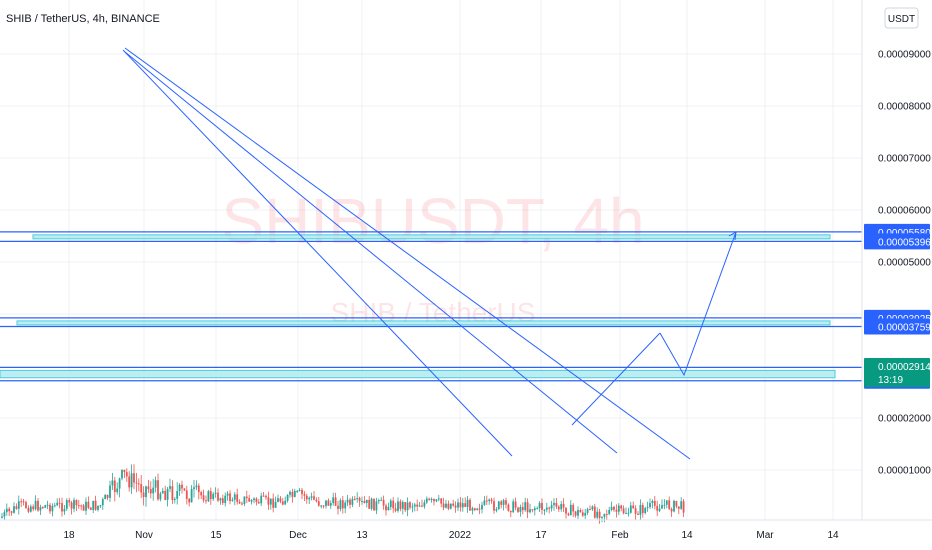 The image size is (932, 550). Describe the element at coordinates (904, 55) in the screenshot. I see `price-tick-label: 0.00009000` at that location.